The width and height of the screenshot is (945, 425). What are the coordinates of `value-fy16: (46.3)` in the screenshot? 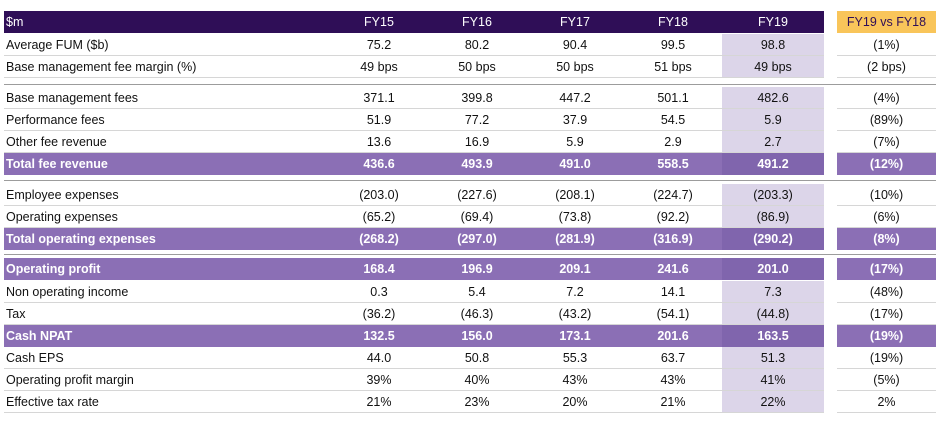 It's located at (477, 314).